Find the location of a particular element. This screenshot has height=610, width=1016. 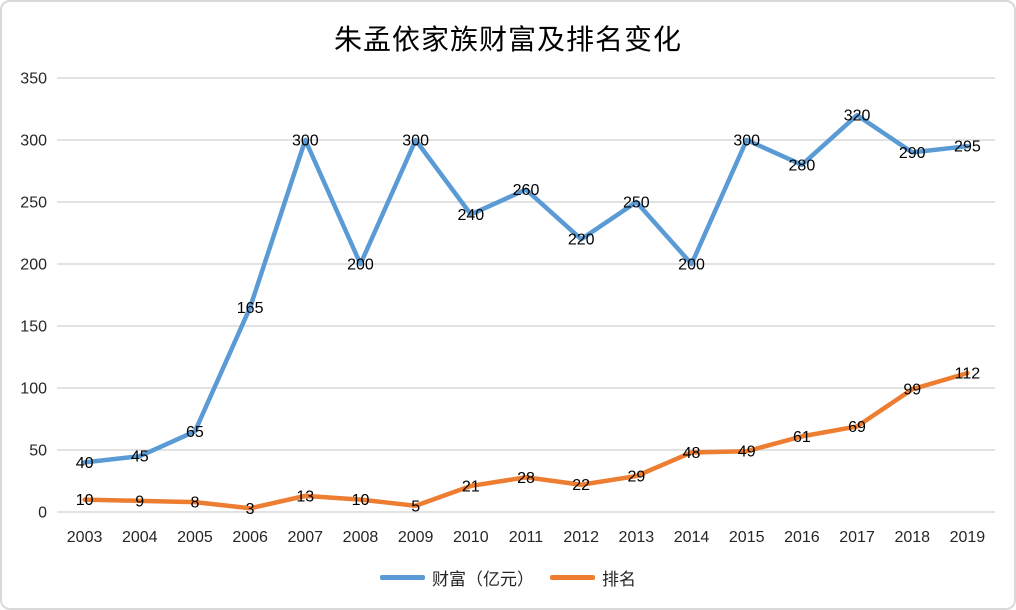

legend-label-wealth: 财富（亿元） is located at coordinates (483, 579).